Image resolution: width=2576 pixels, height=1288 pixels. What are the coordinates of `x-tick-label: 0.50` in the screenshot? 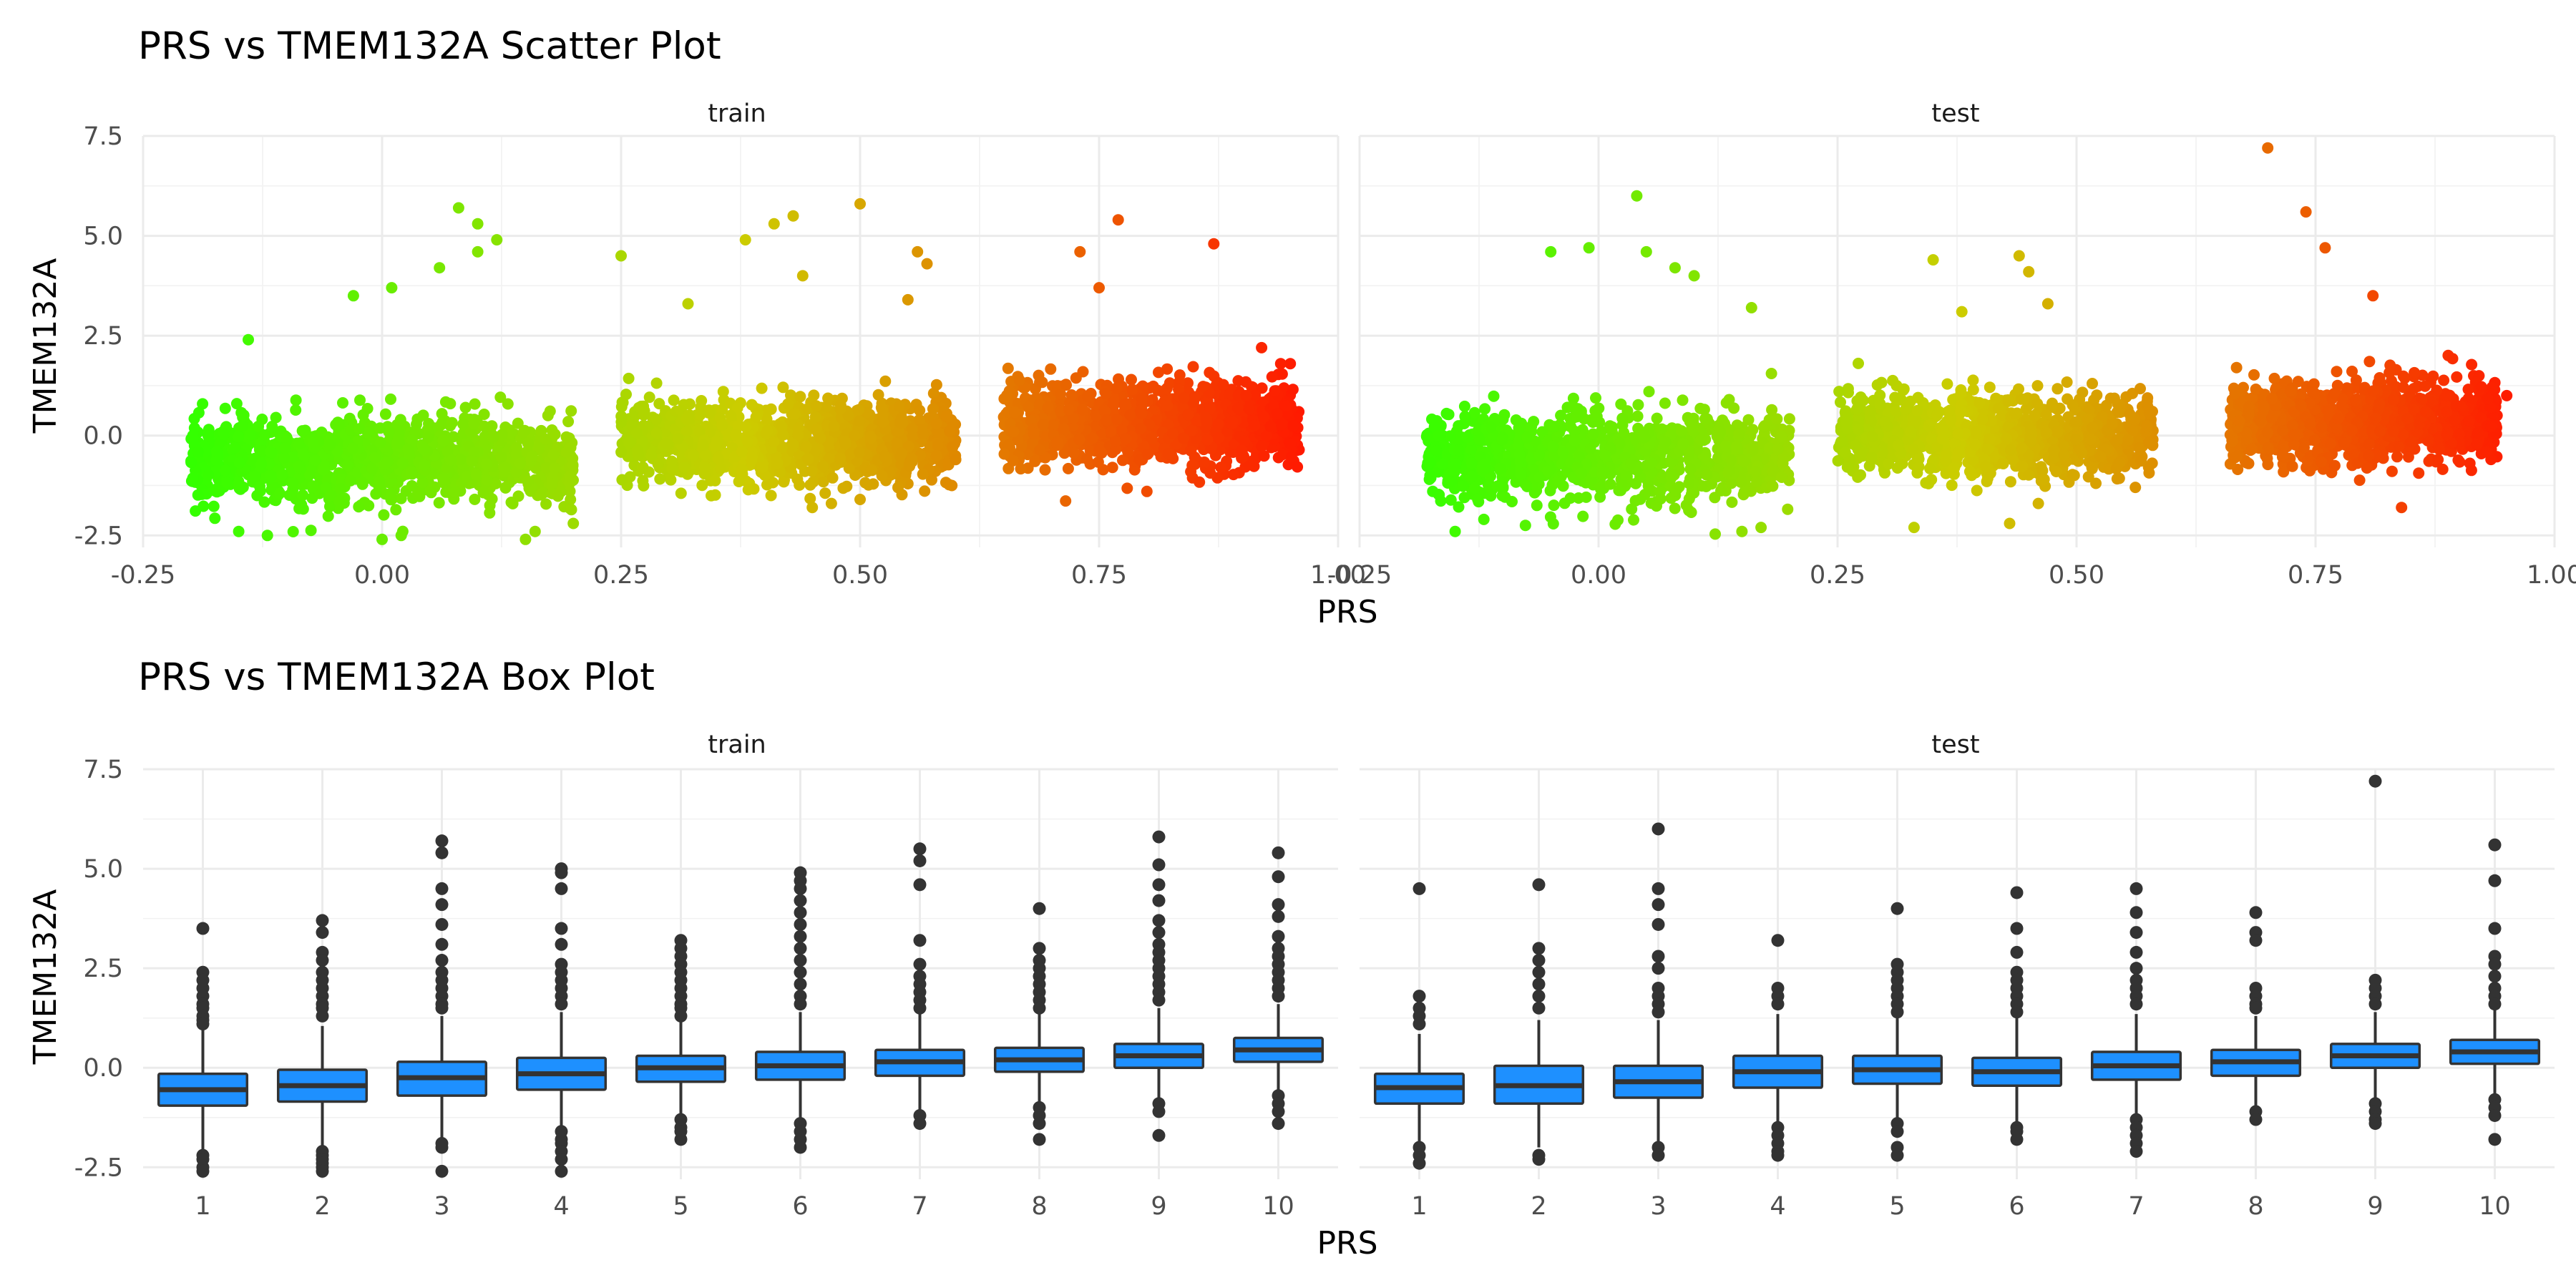 It's located at (2076, 575).